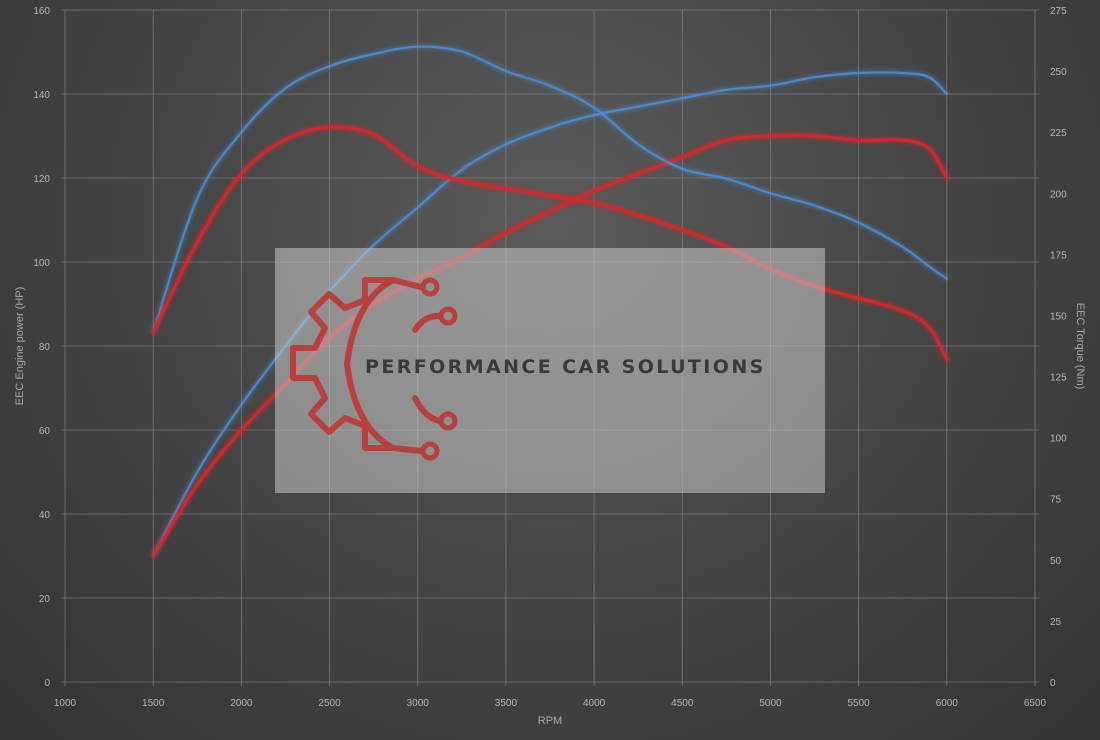 Image resolution: width=1100 pixels, height=740 pixels. I want to click on y-tick-label: 120, so click(41, 179).